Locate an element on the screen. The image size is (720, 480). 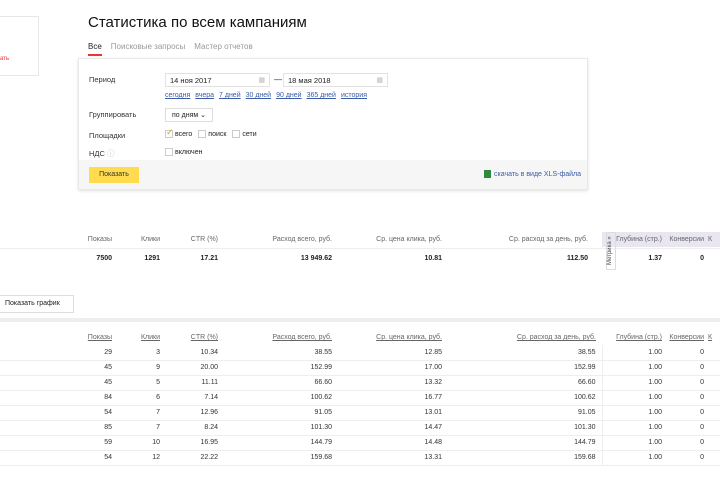
period-30-days: 30 дней is located at coordinates (258, 95).